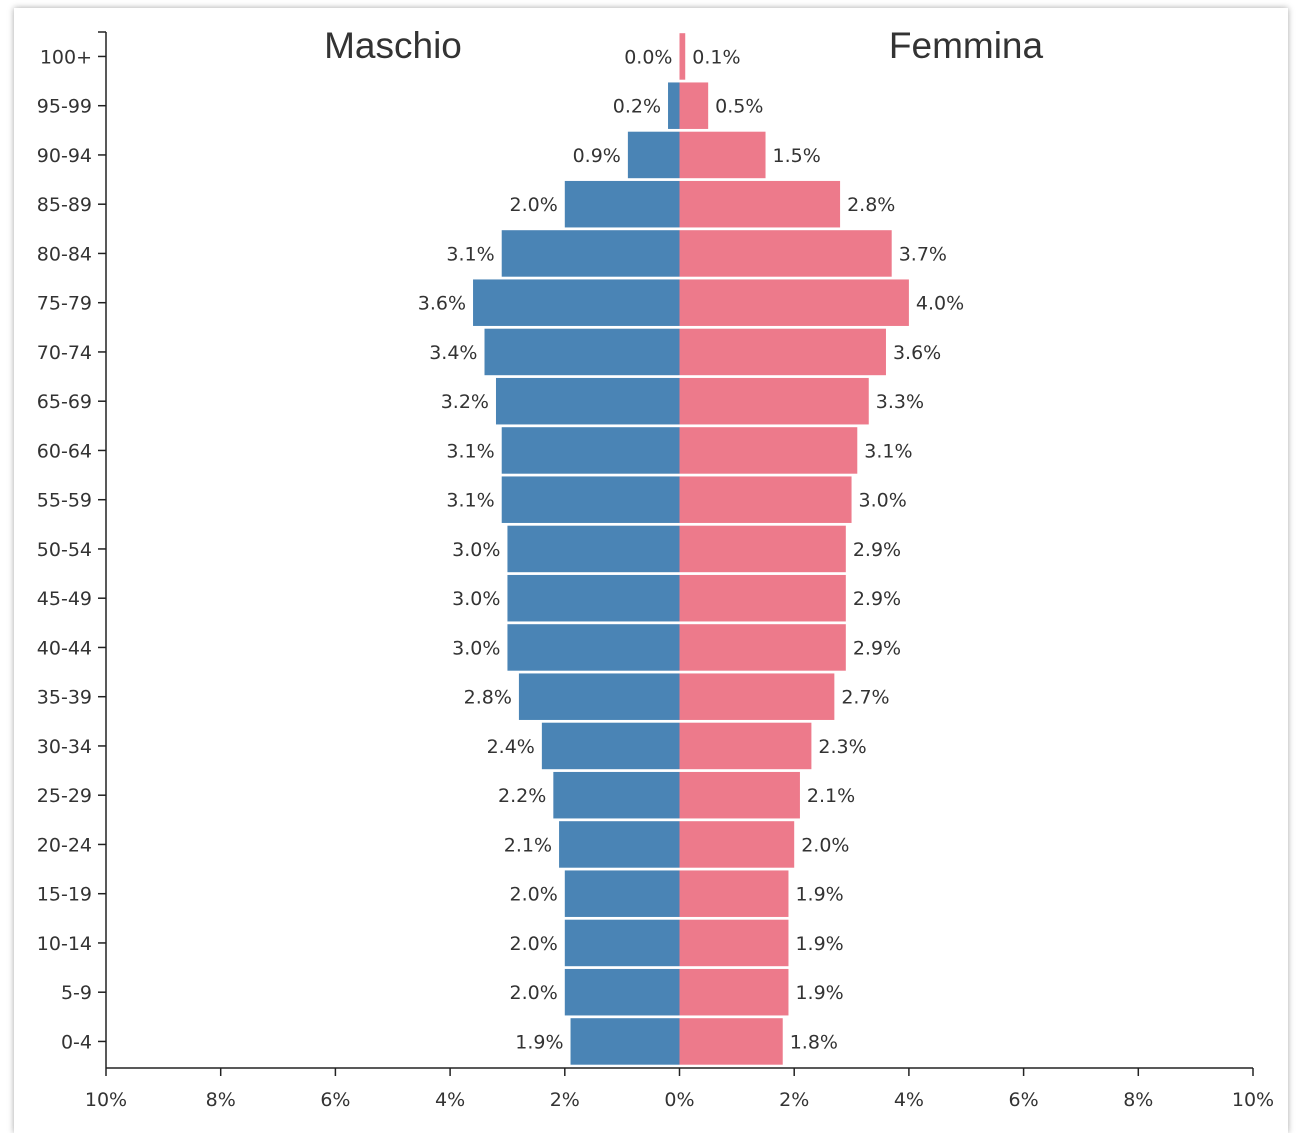 This screenshot has width=1297, height=1133. What do you see at coordinates (831, 796) in the screenshot?
I see `data-label-female-25-29: 2.1%` at bounding box center [831, 796].